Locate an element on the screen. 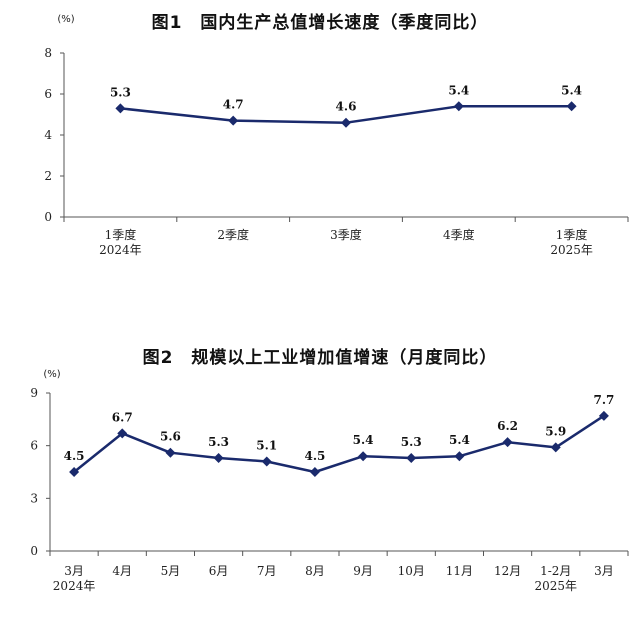 The image size is (640, 620). data-label: 6.2 is located at coordinates (507, 426).